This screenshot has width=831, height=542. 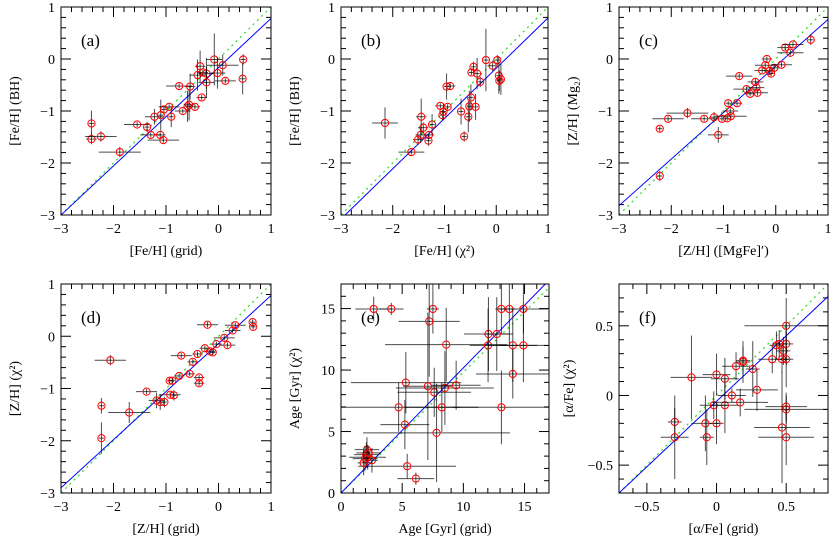 What do you see at coordinates (723, 229) in the screenshot?
I see `x-tick-label: −1` at bounding box center [723, 229].